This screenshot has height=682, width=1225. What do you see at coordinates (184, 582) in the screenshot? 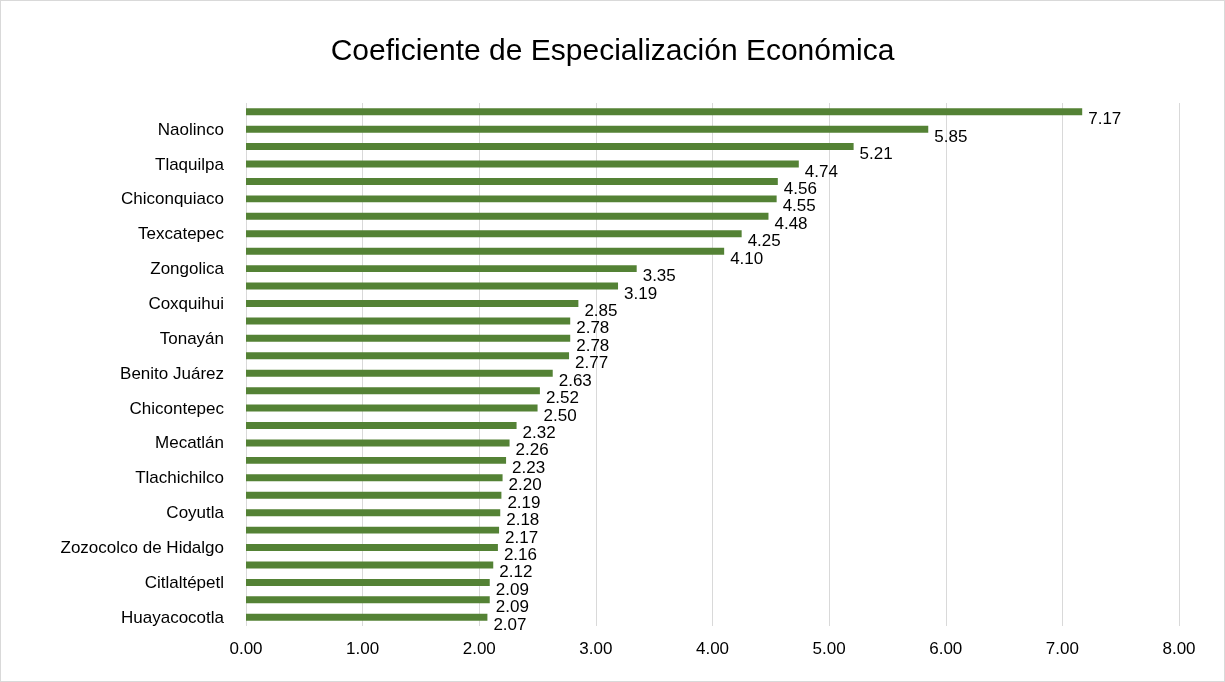
I see `y-tick-label: Citlaltépetl` at bounding box center [184, 582].